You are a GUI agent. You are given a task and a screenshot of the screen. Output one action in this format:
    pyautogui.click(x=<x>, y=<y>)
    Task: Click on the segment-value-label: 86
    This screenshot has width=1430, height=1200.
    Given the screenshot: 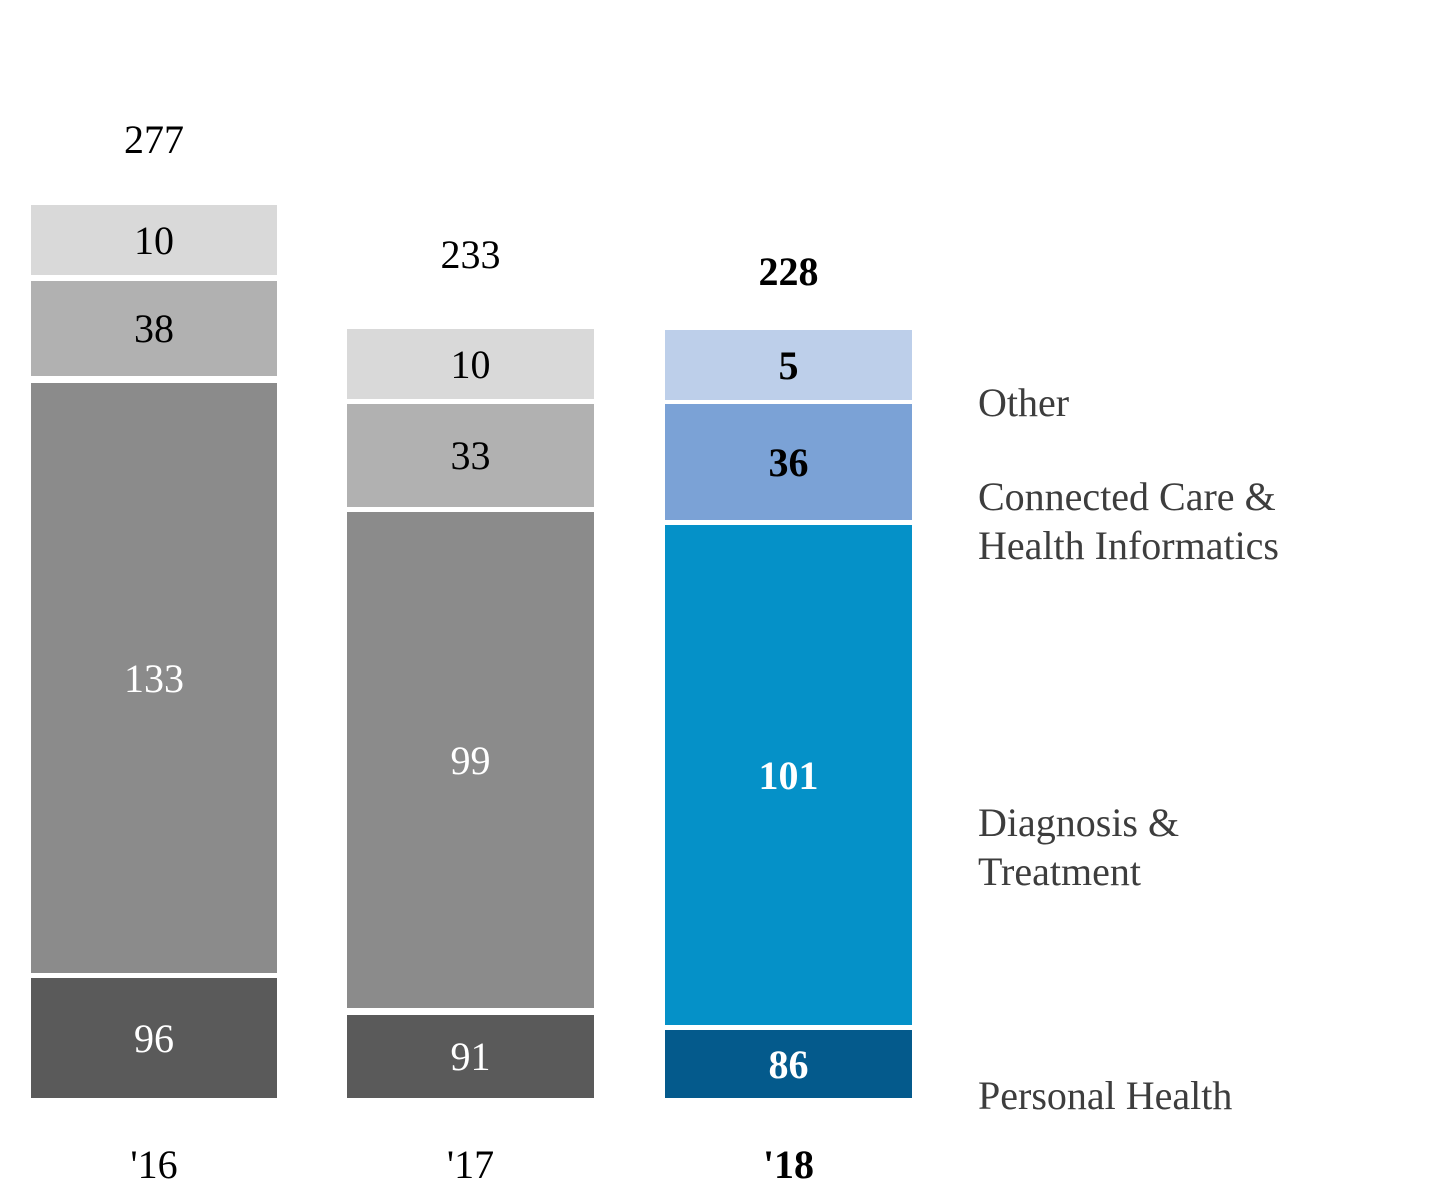 What is the action you would take?
    pyautogui.click(x=788, y=1064)
    